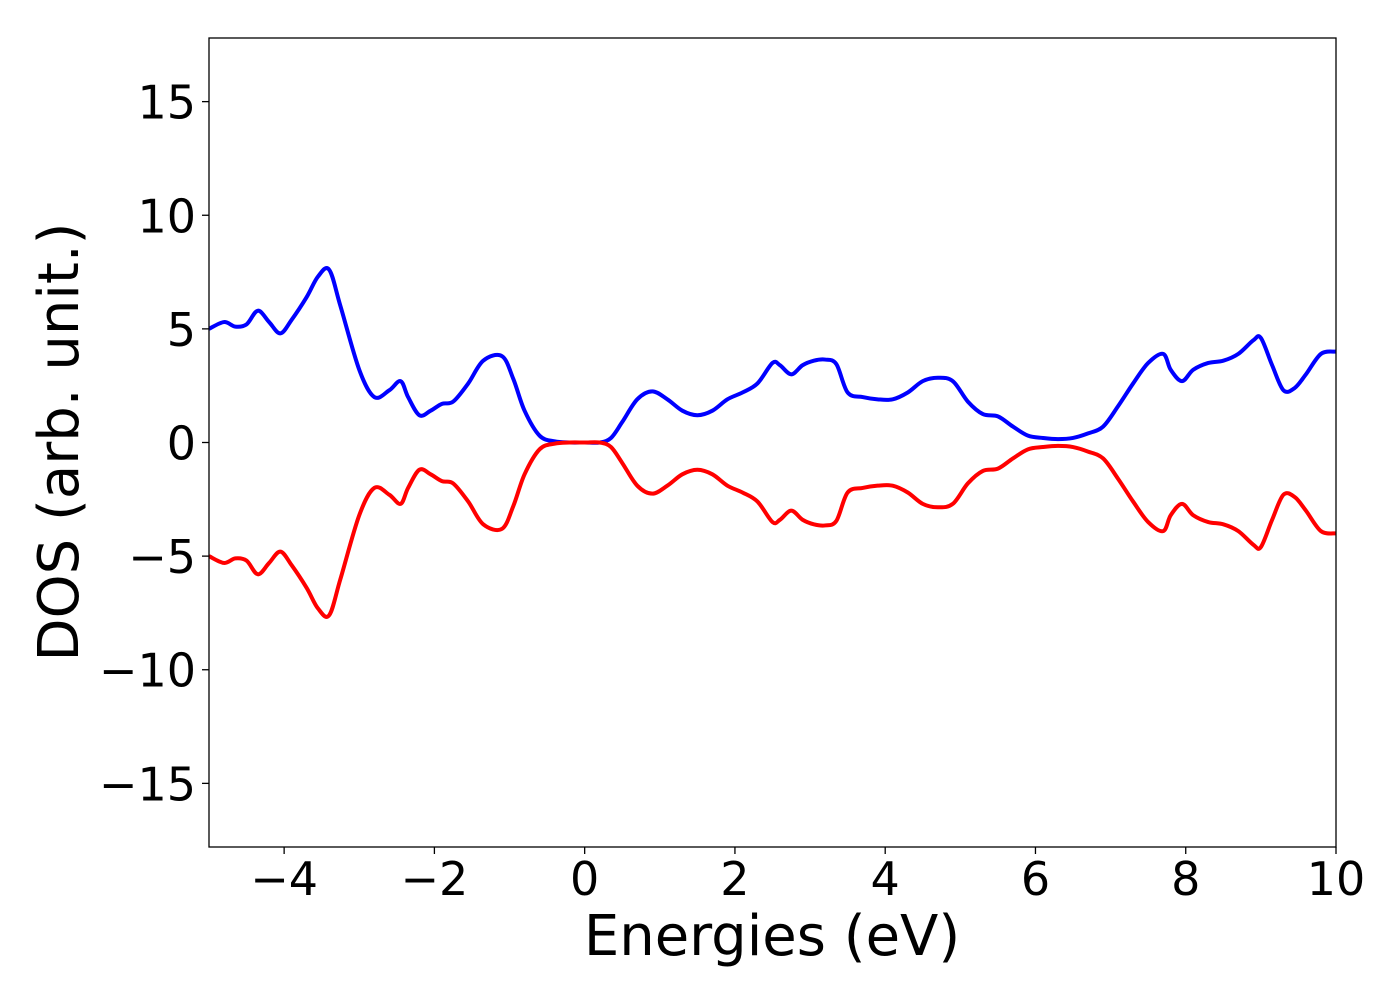  What do you see at coordinates (885, 879) in the screenshot?
I see `x-tick-label: 4` at bounding box center [885, 879].